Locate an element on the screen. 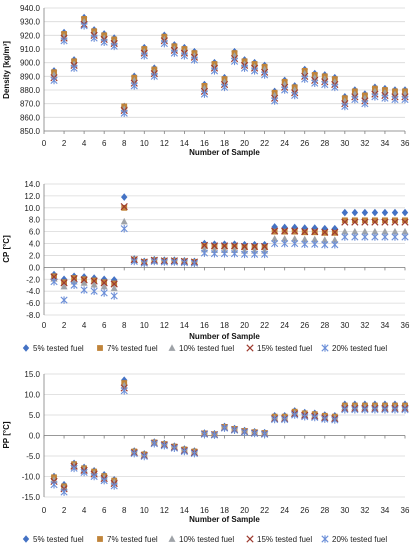  x-tick-label: 0 is located at coordinates (44, 510).